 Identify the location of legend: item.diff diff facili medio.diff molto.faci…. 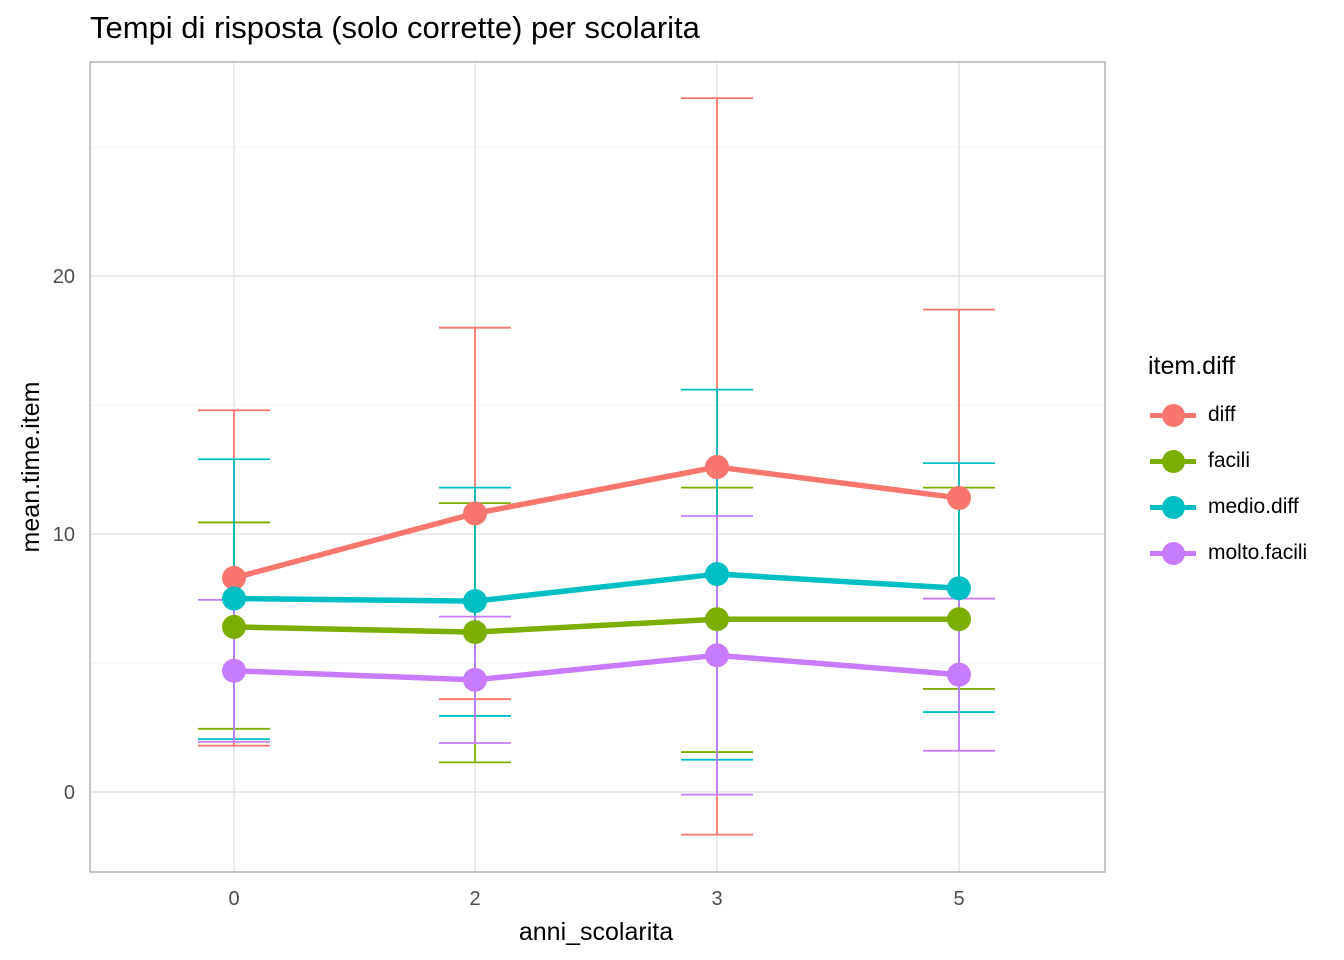
(1227, 464).